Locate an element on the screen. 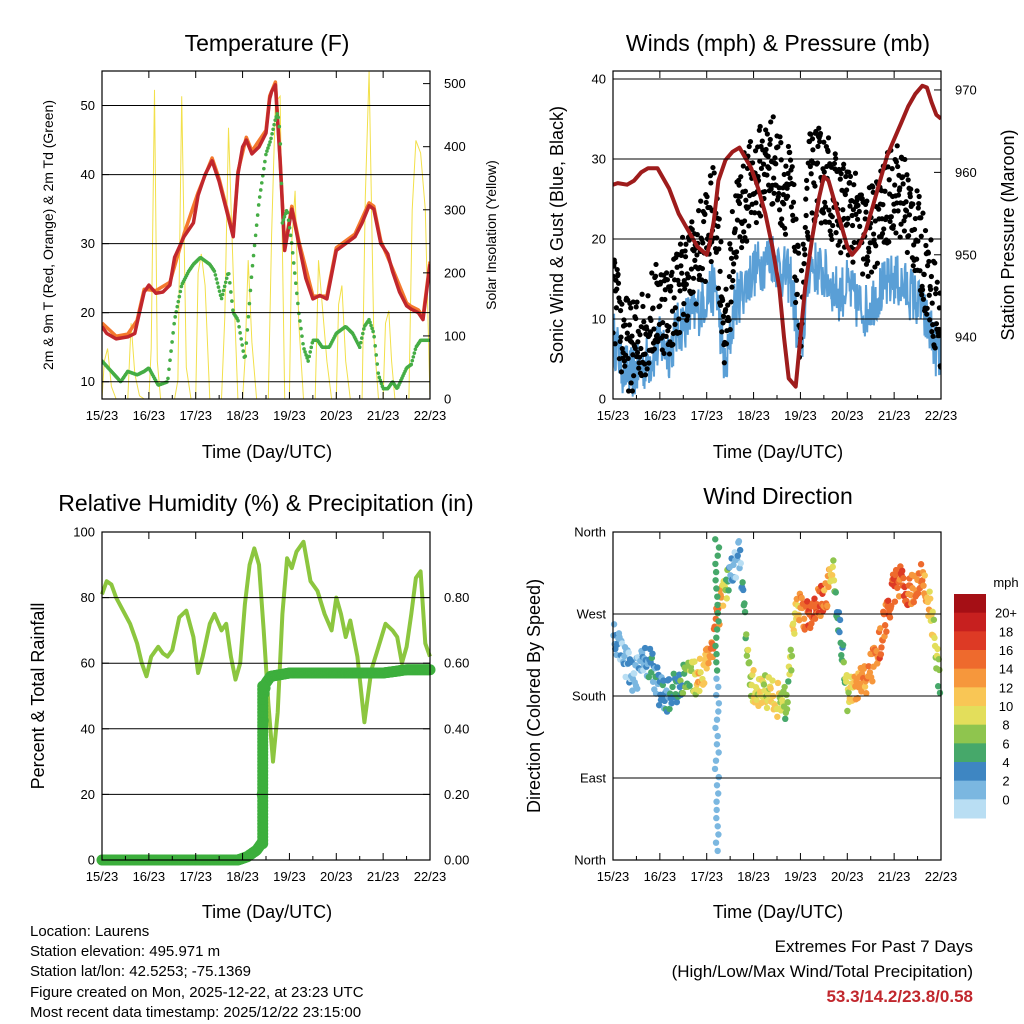 This screenshot has height=1024, width=1024. temperature-right-axis-label: Solar Insolation (Yellow) is located at coordinates (491, 235).